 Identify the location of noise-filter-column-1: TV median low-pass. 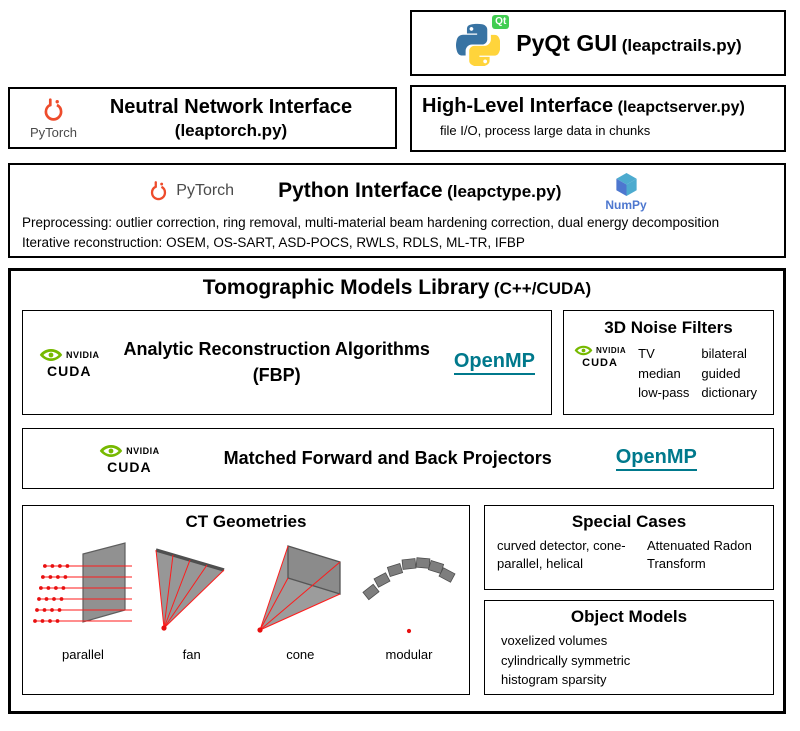
(663, 373).